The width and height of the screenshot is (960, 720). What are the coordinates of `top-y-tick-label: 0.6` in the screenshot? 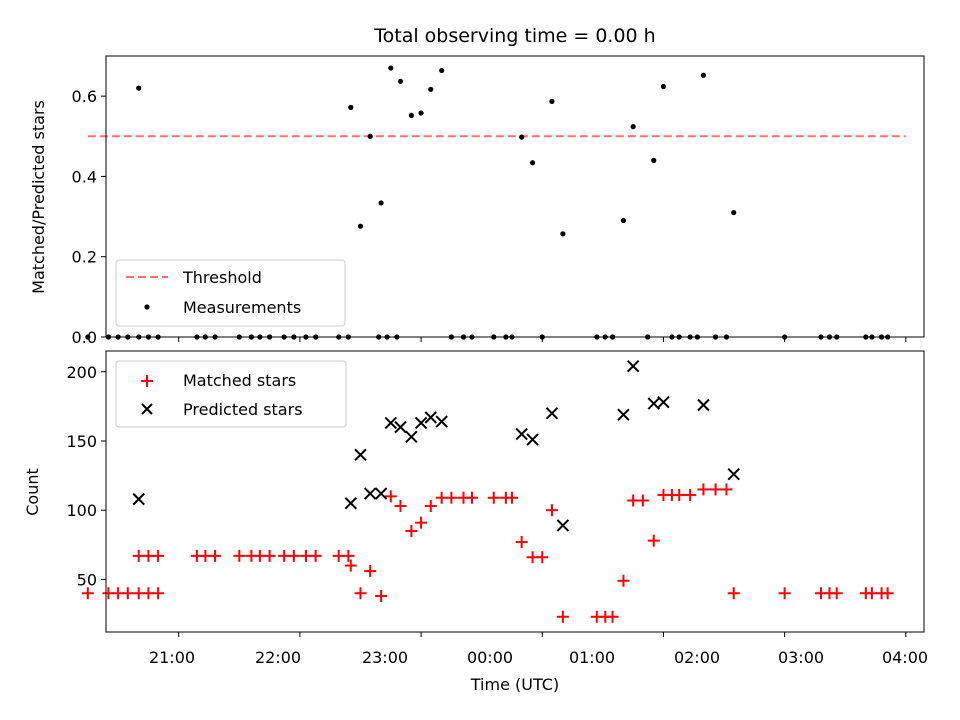 It's located at (84, 96).